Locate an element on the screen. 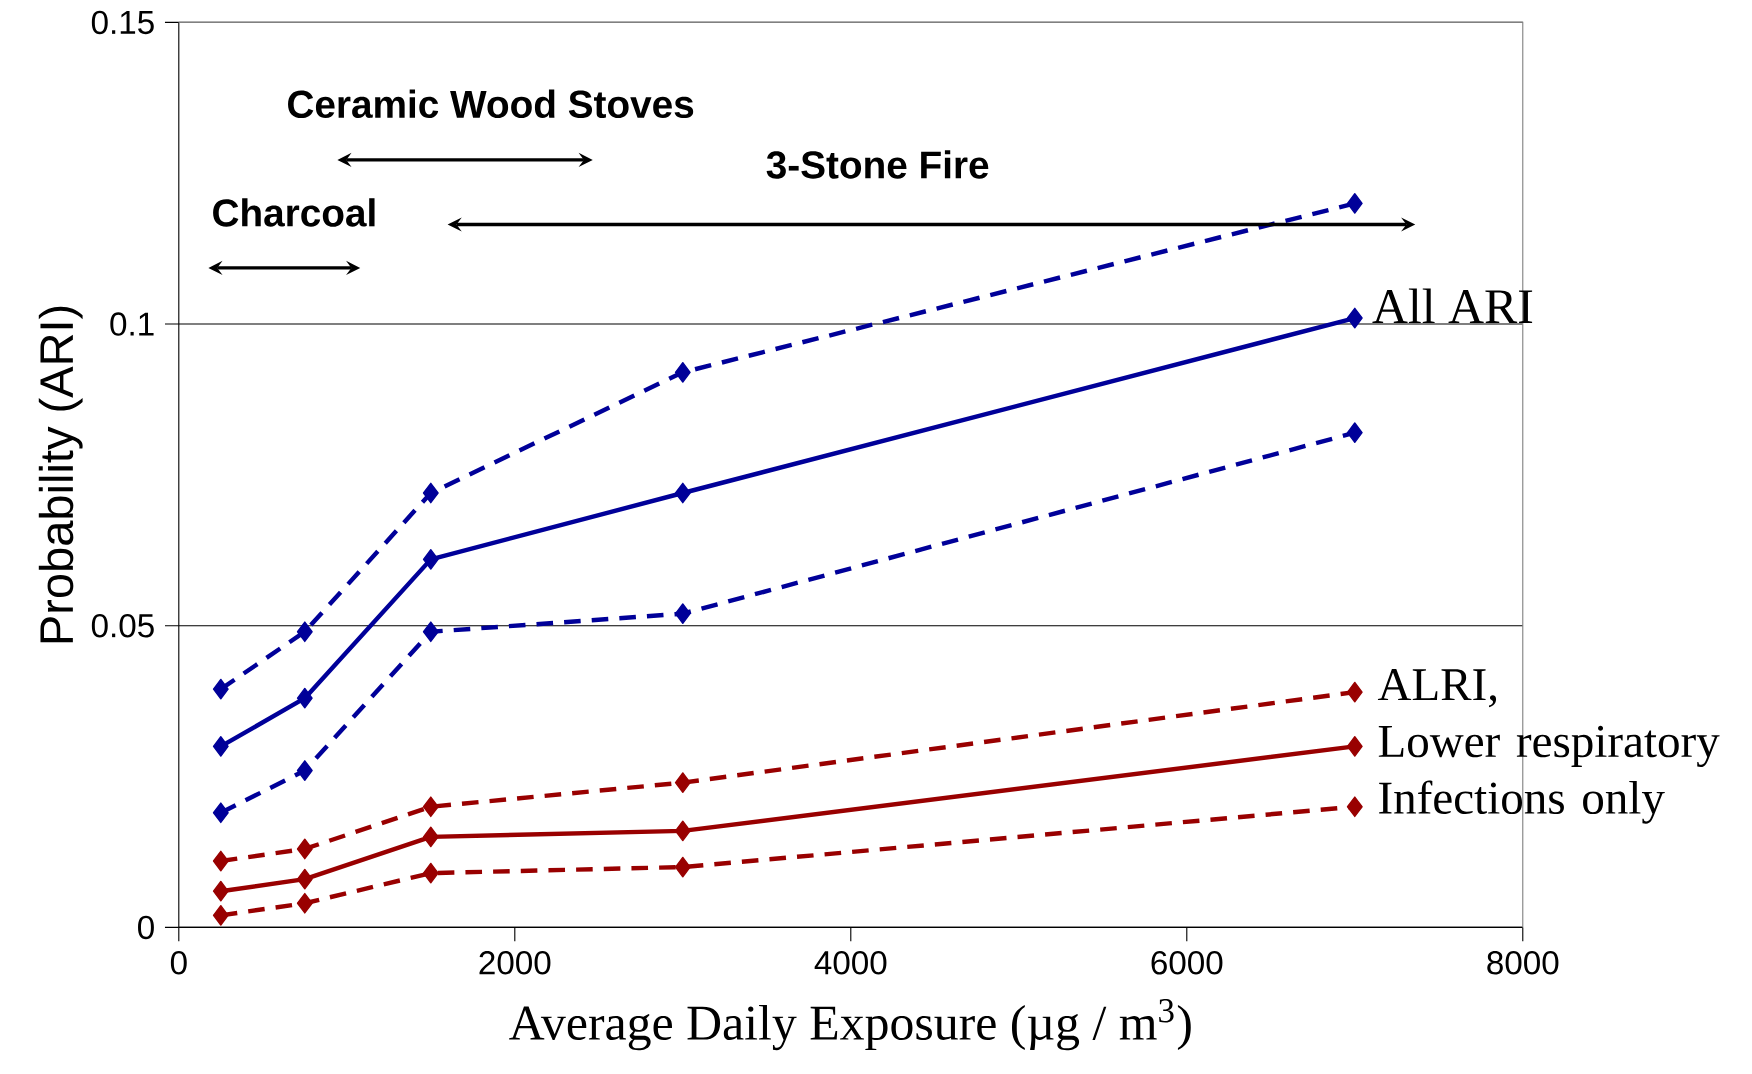  y-tick-label: 0.05 is located at coordinates (122, 626).